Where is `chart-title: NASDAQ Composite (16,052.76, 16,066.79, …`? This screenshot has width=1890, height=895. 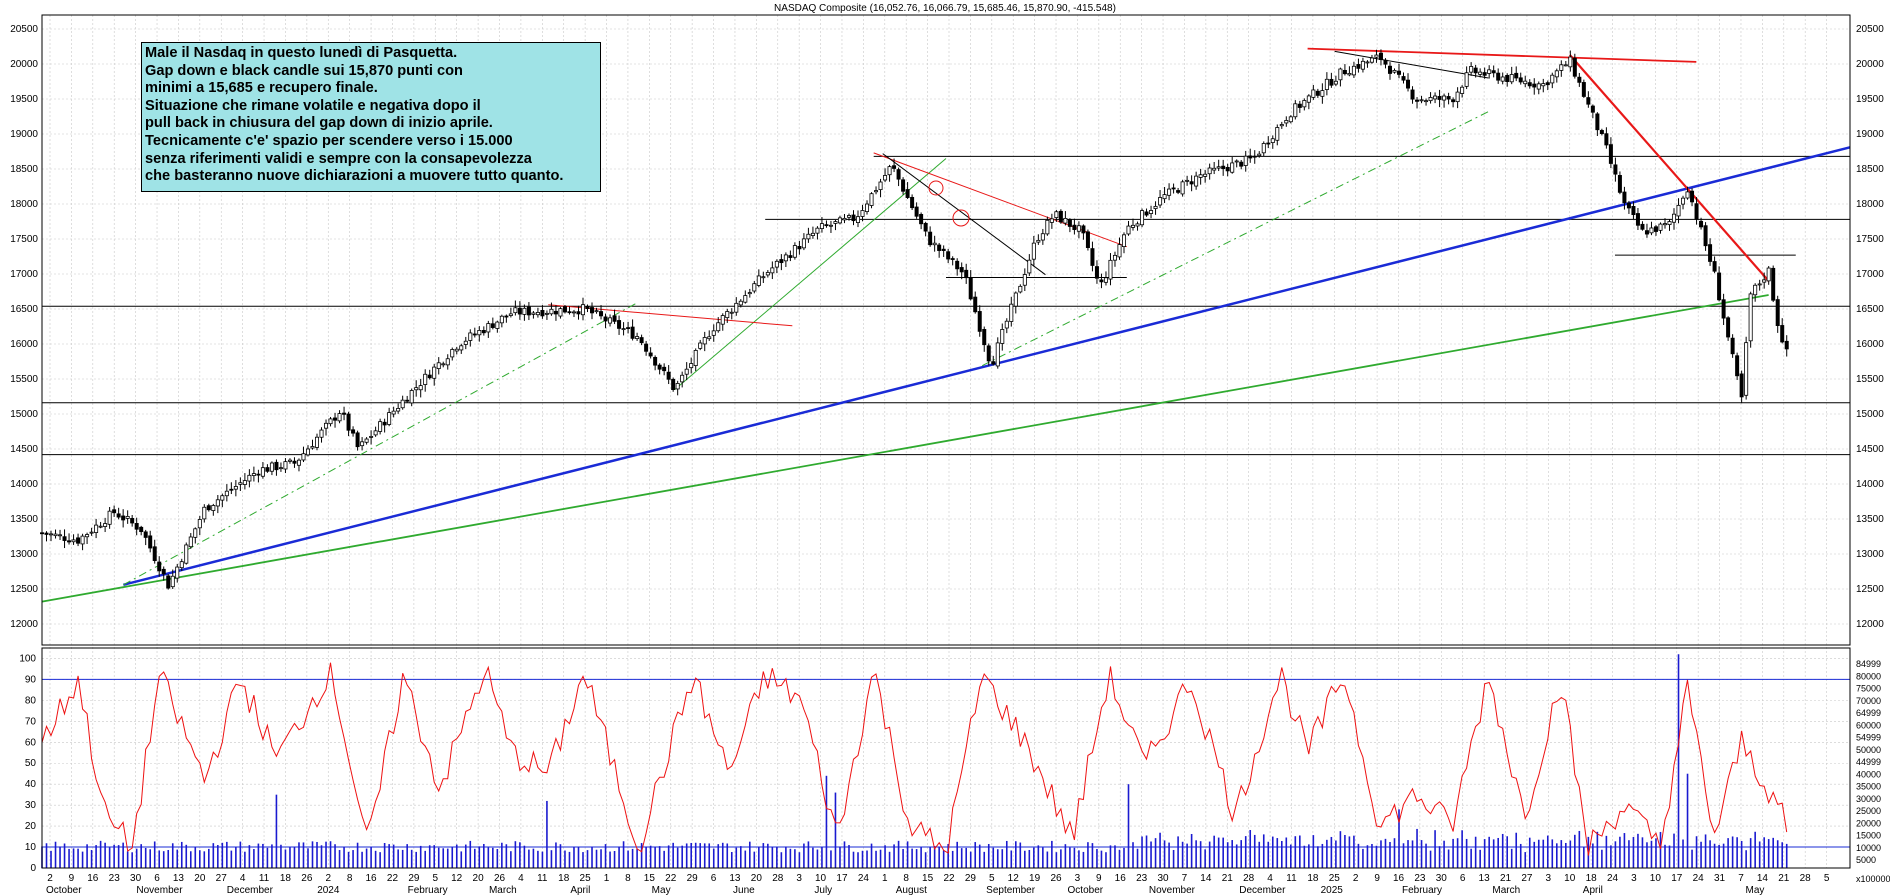
chart-title: NASDAQ Composite (16,052.76, 16,066.79, … is located at coordinates (945, 8).